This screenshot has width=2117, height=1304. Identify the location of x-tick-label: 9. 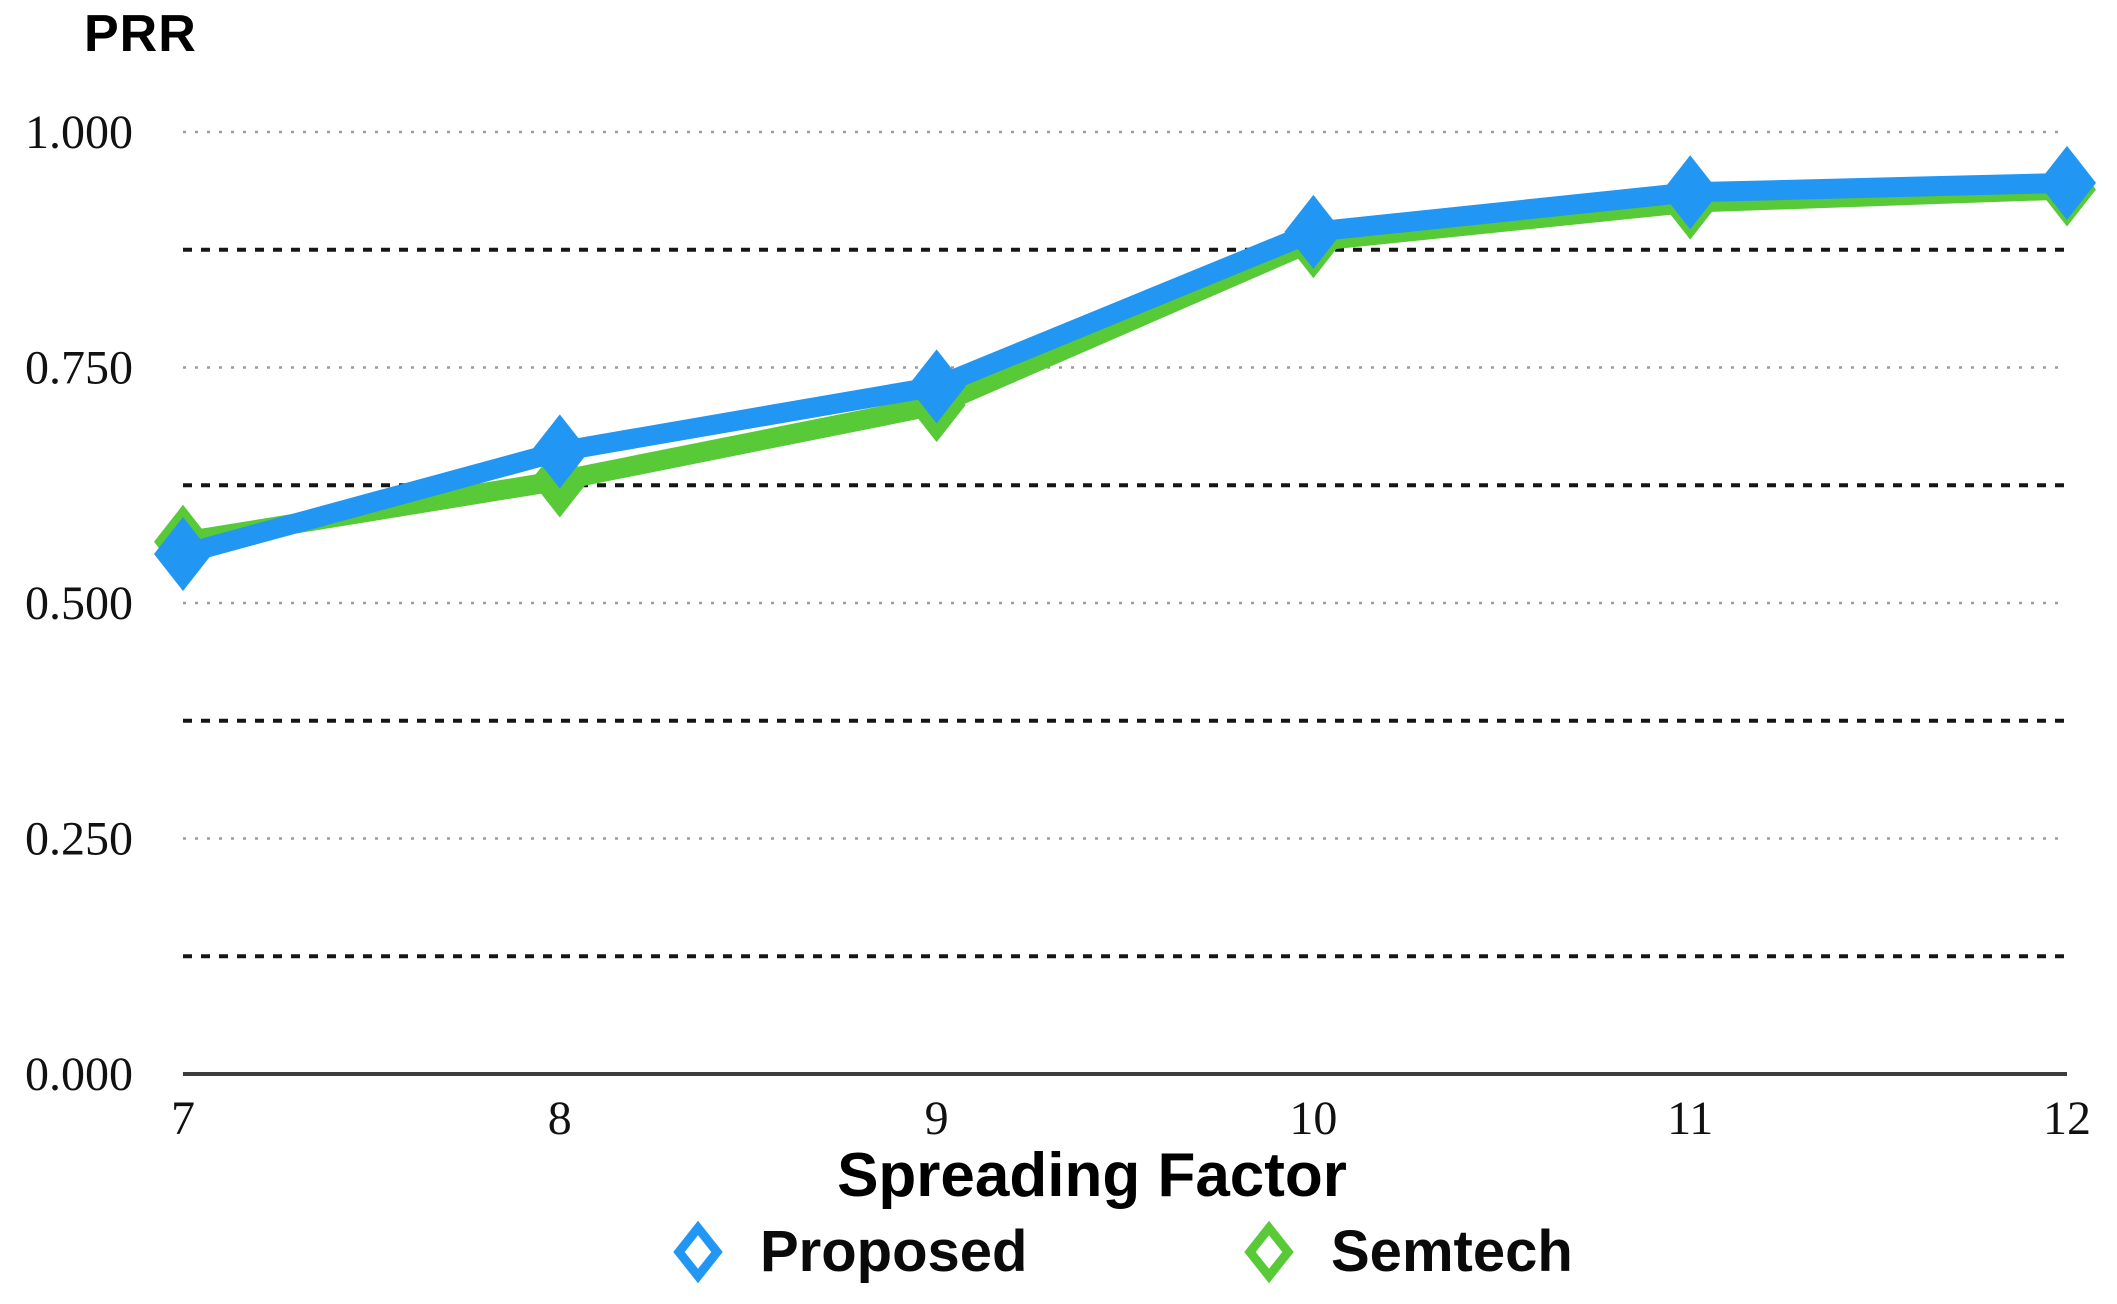
(937, 1118).